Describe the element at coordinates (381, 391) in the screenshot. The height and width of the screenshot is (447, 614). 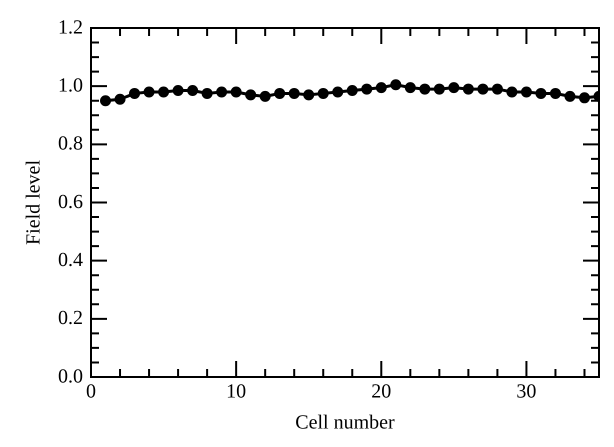
I see `x-tick-label: 20` at that location.